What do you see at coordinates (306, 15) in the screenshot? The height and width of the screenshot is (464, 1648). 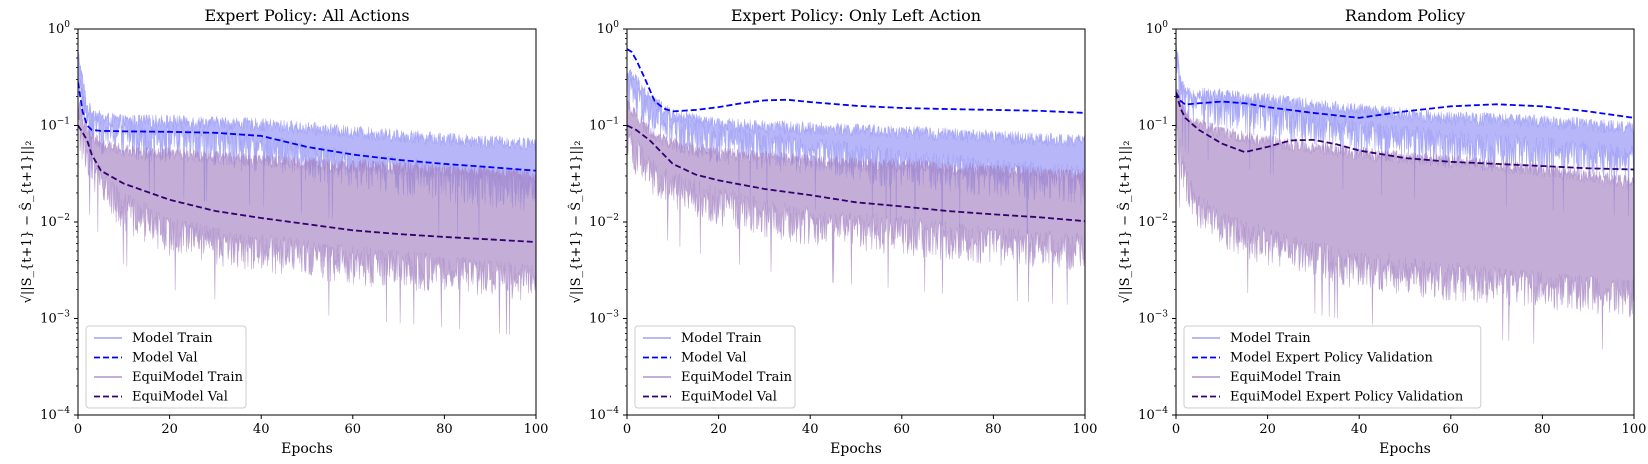 I see `subplot-title: Expert Policy: All Actions` at bounding box center [306, 15].